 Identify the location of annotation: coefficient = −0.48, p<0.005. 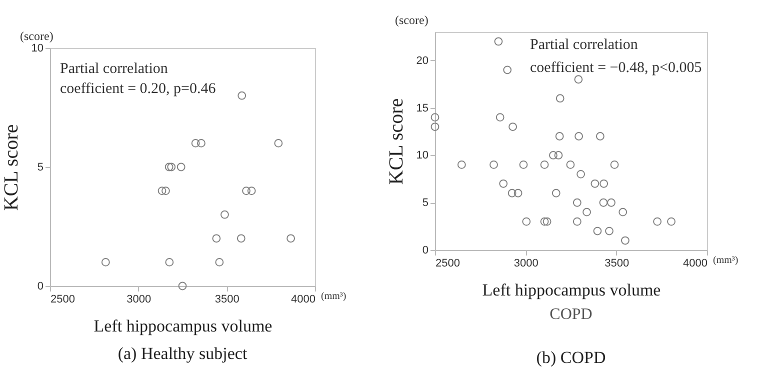
(616, 68).